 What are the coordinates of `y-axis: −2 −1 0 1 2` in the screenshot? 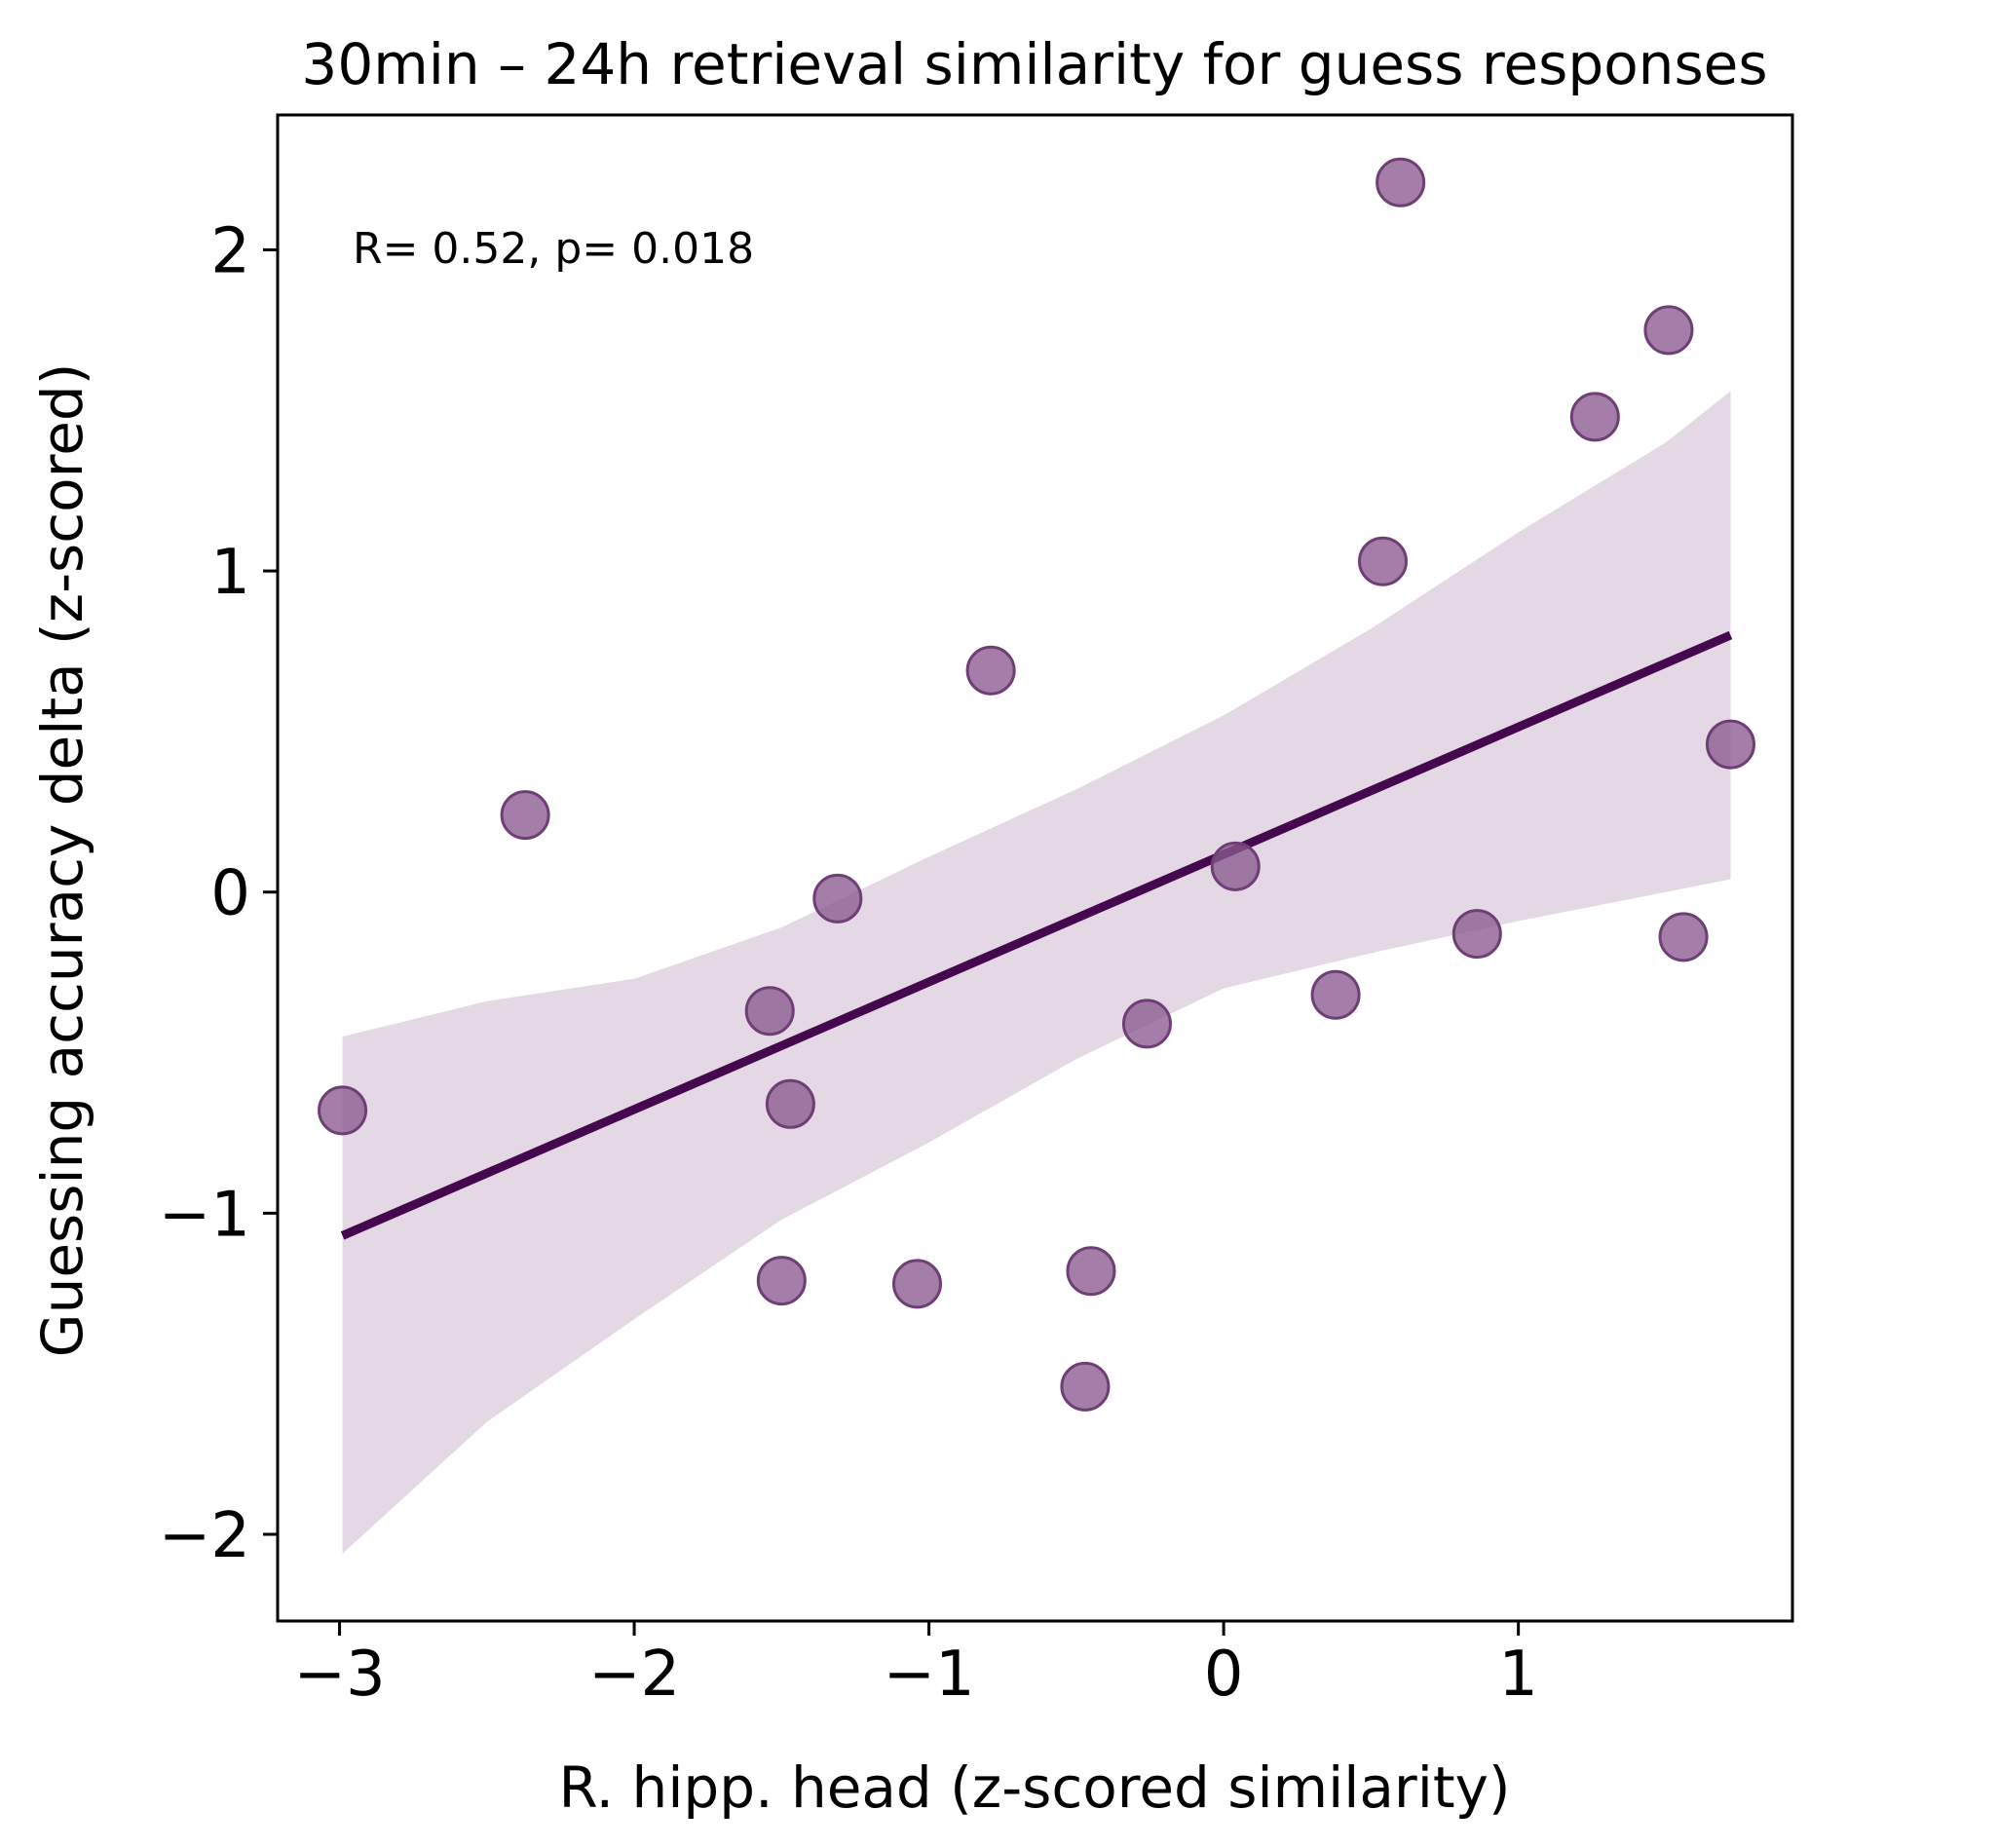 It's located at (218, 894).